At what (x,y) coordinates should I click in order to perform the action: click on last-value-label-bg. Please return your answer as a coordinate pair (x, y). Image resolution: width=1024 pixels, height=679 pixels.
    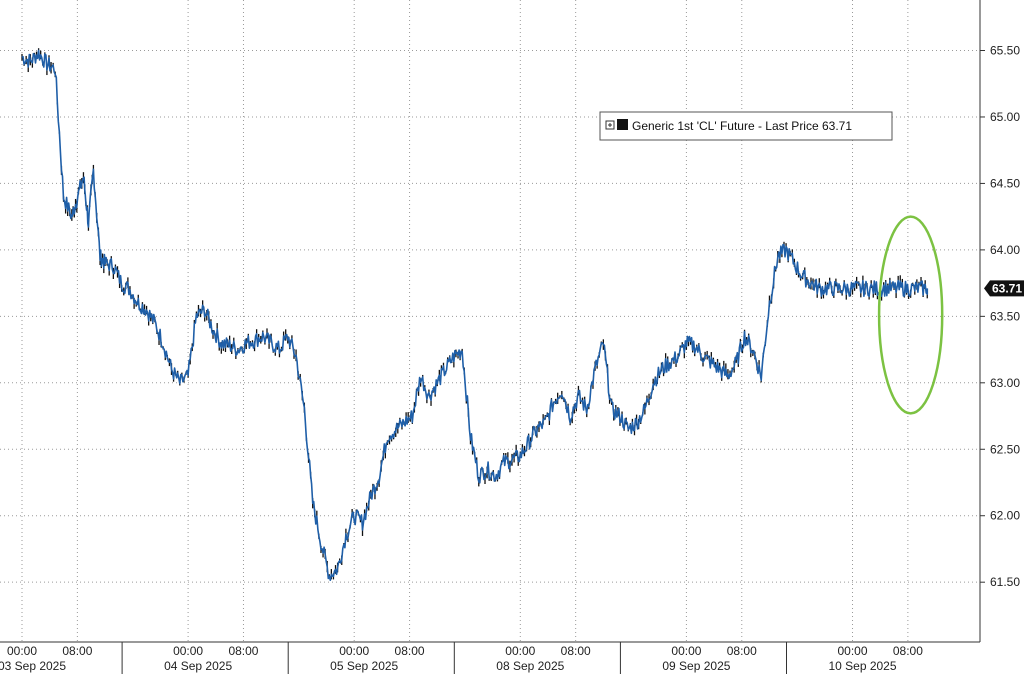
    Looking at the image, I should click on (1004, 288).